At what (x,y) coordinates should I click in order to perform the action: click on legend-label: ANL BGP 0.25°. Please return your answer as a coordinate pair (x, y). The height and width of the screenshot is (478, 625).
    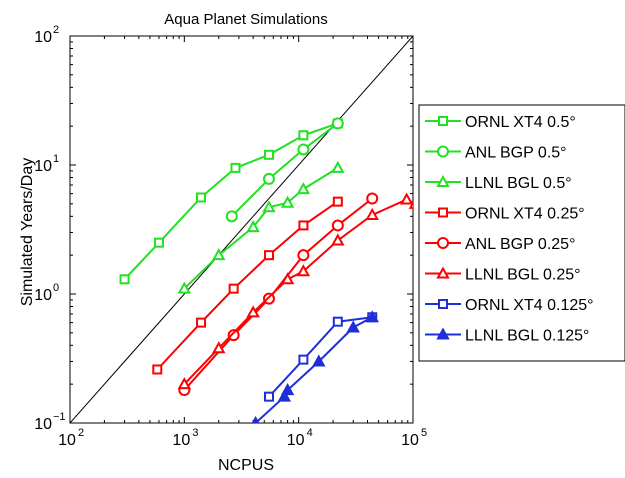
    Looking at the image, I should click on (520, 244).